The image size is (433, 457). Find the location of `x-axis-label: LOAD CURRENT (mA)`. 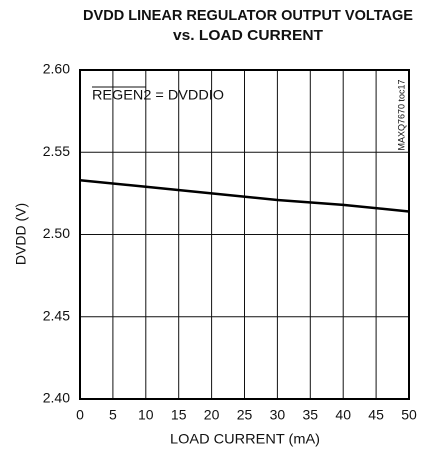

x-axis-label: LOAD CURRENT (mA) is located at coordinates (245, 439).